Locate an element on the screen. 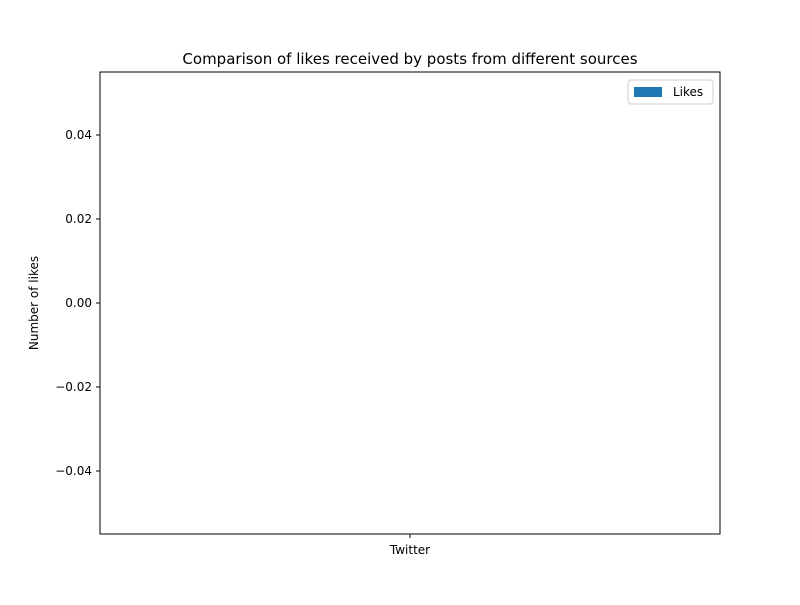 The width and height of the screenshot is (800, 605). x-tick-label: Twitter is located at coordinates (409, 550).